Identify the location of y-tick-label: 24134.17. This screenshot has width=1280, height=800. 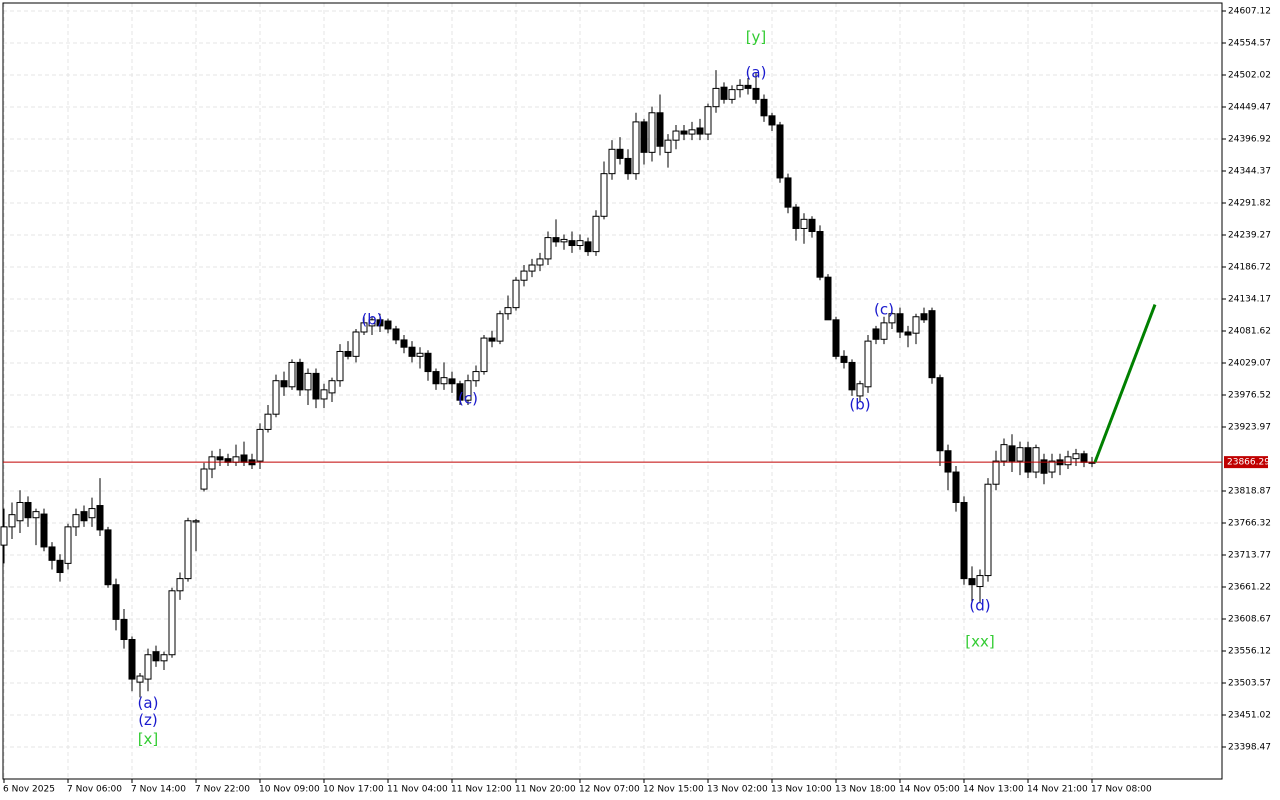
(1249, 300).